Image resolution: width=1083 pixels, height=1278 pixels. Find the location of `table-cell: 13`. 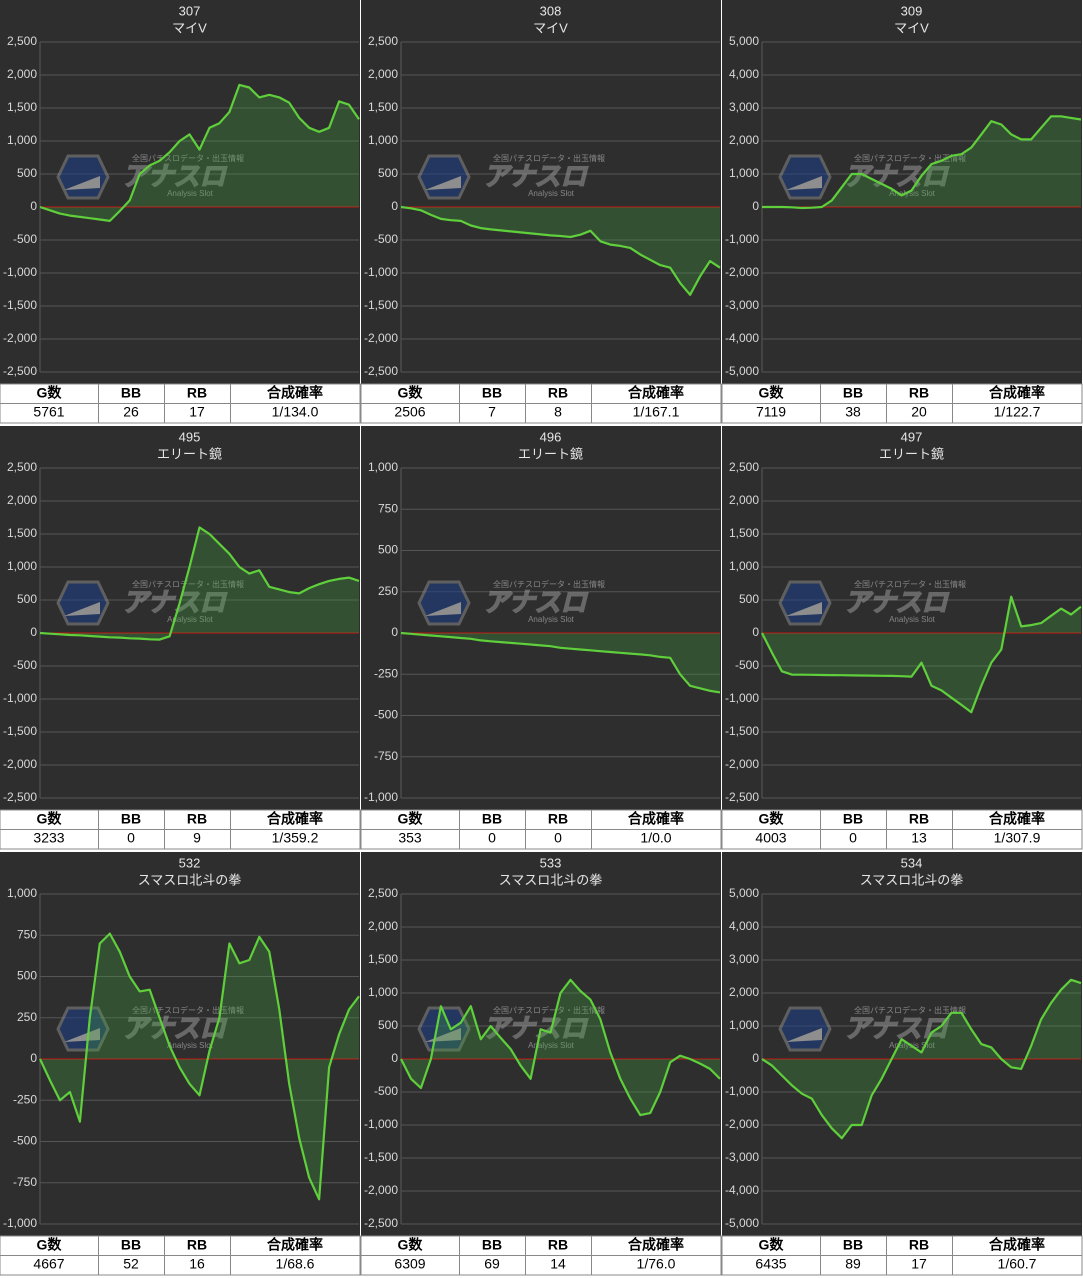

table-cell: 13 is located at coordinates (919, 838).